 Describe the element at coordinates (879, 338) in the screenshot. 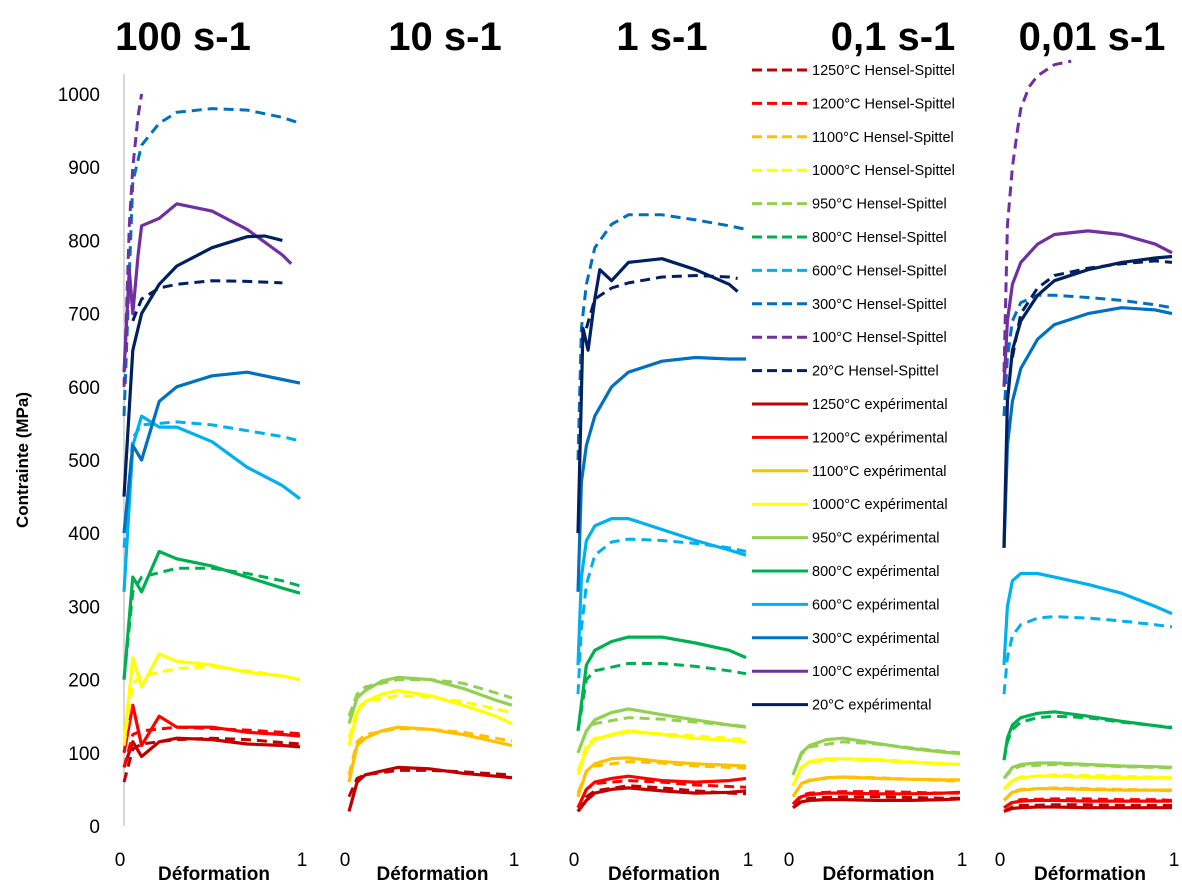

I see `legend-label: 100°C Hensel-Spittel` at that location.